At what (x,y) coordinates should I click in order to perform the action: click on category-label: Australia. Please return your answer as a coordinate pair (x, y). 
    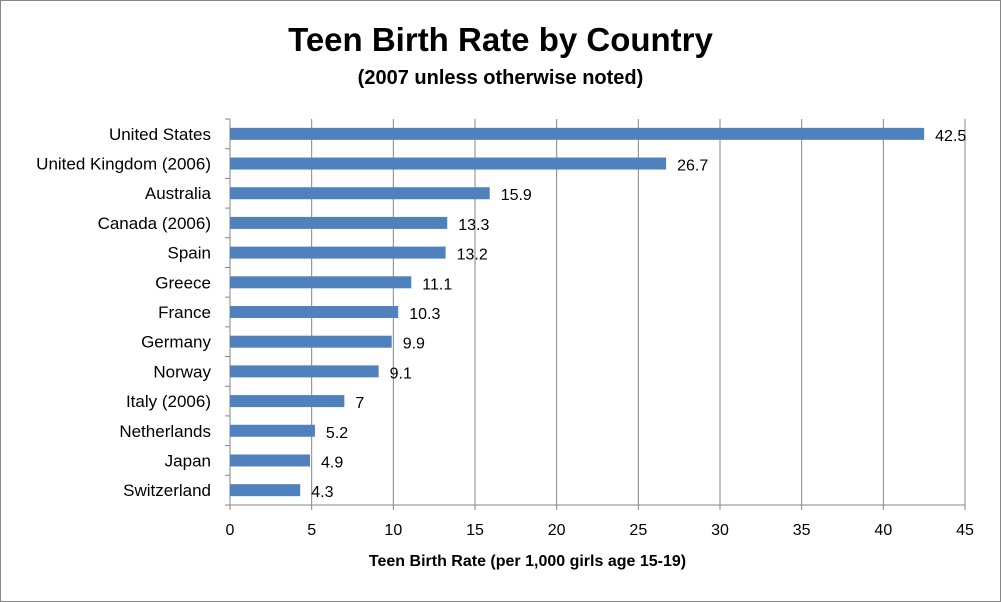
    Looking at the image, I should click on (178, 193).